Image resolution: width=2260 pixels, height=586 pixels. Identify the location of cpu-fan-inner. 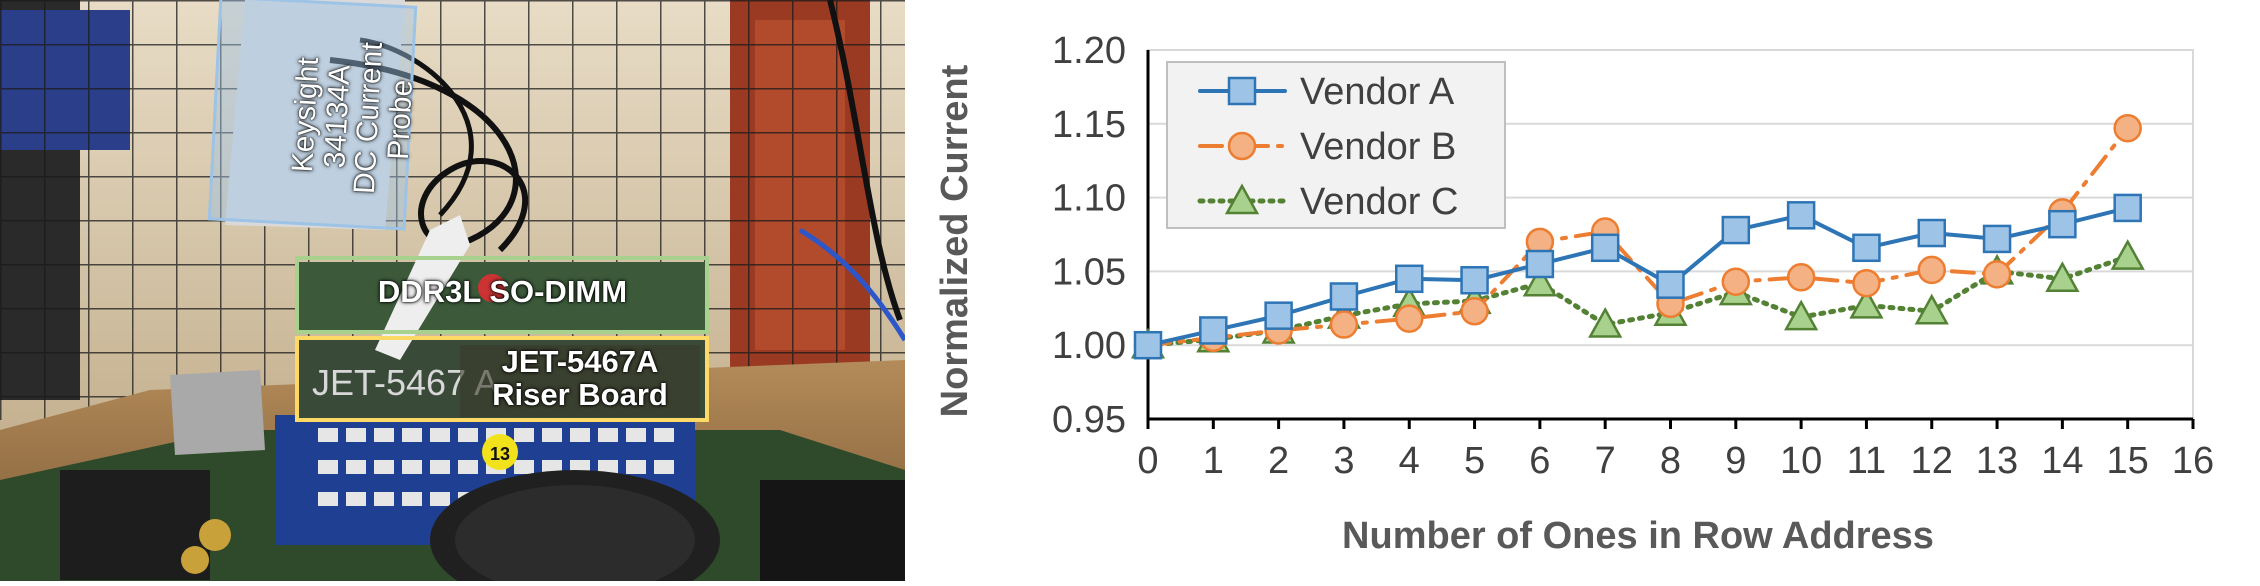
(575, 533).